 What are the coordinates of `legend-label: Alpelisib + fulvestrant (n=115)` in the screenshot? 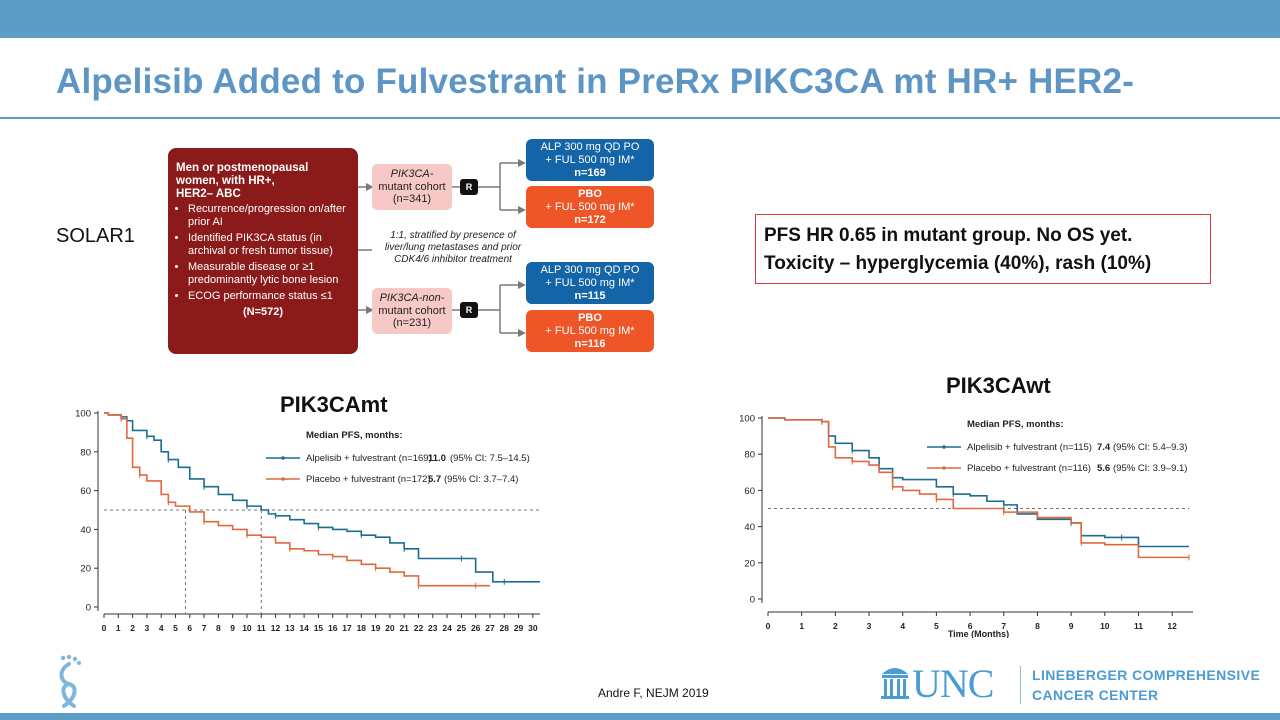 It's located at (1029, 447).